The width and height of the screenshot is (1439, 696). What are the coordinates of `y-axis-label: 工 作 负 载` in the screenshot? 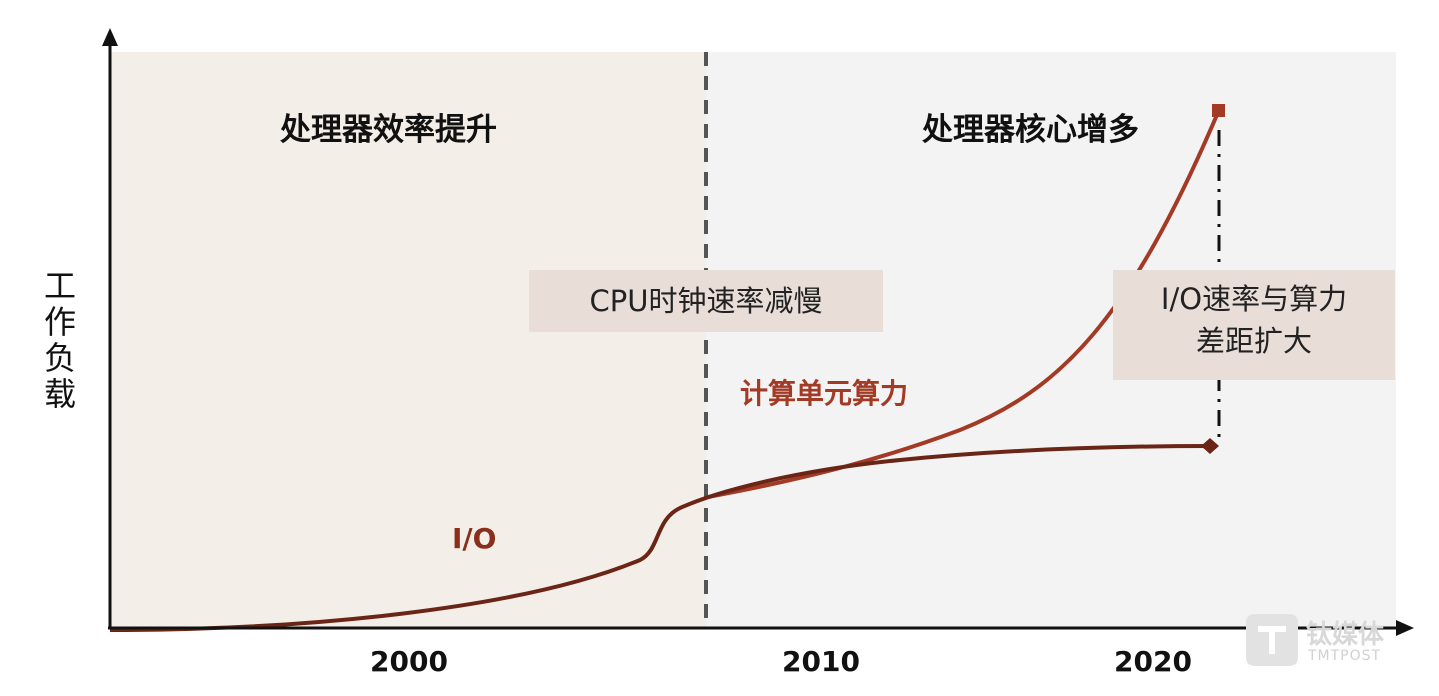 It's located at (60, 340).